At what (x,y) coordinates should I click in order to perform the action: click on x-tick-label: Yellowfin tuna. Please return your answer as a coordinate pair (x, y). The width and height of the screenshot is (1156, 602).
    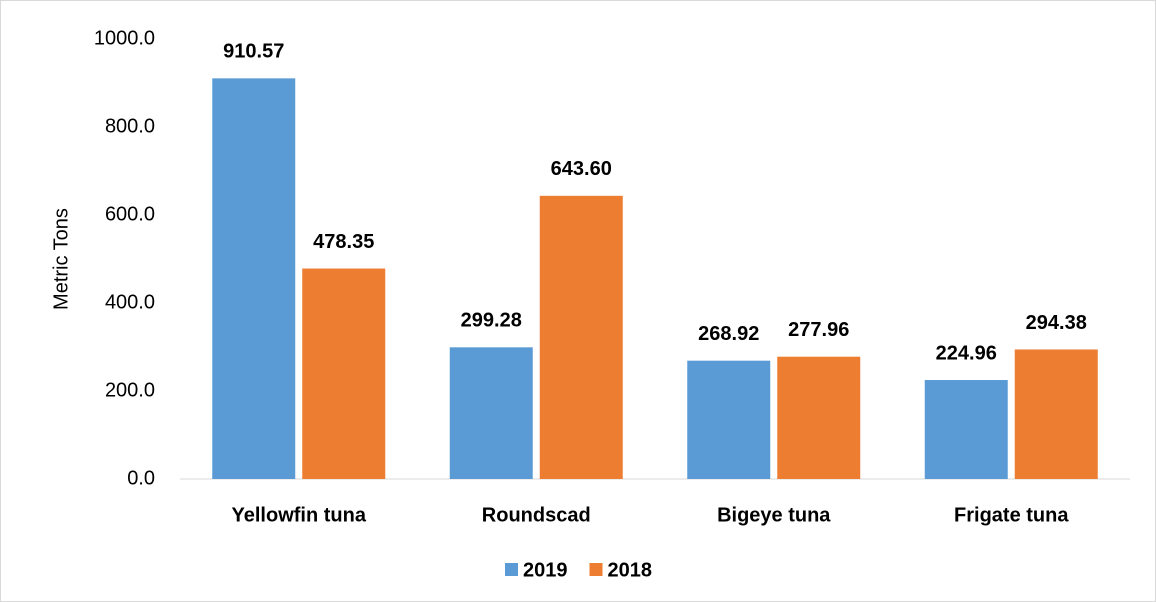
    Looking at the image, I should click on (299, 515).